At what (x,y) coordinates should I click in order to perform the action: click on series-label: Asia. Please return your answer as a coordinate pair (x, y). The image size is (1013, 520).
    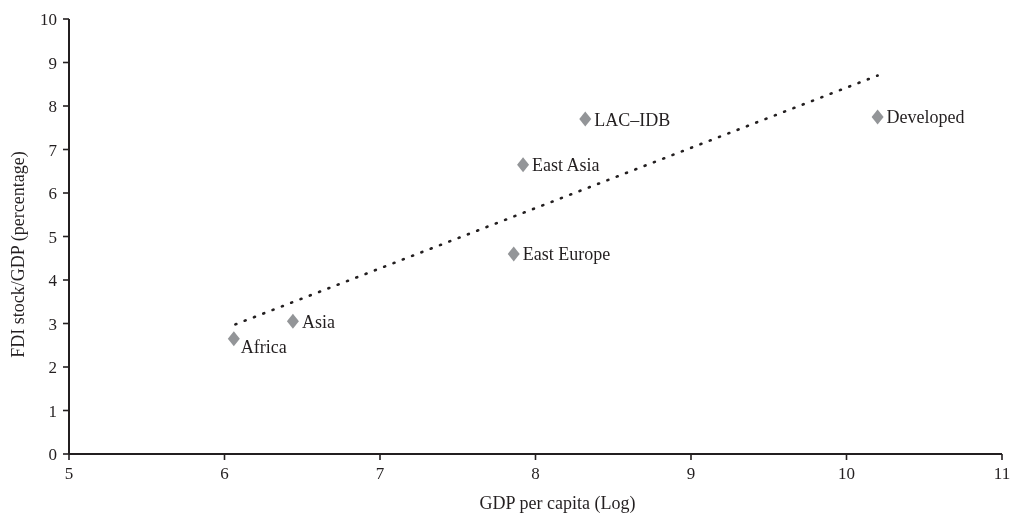
    Looking at the image, I should click on (318, 321).